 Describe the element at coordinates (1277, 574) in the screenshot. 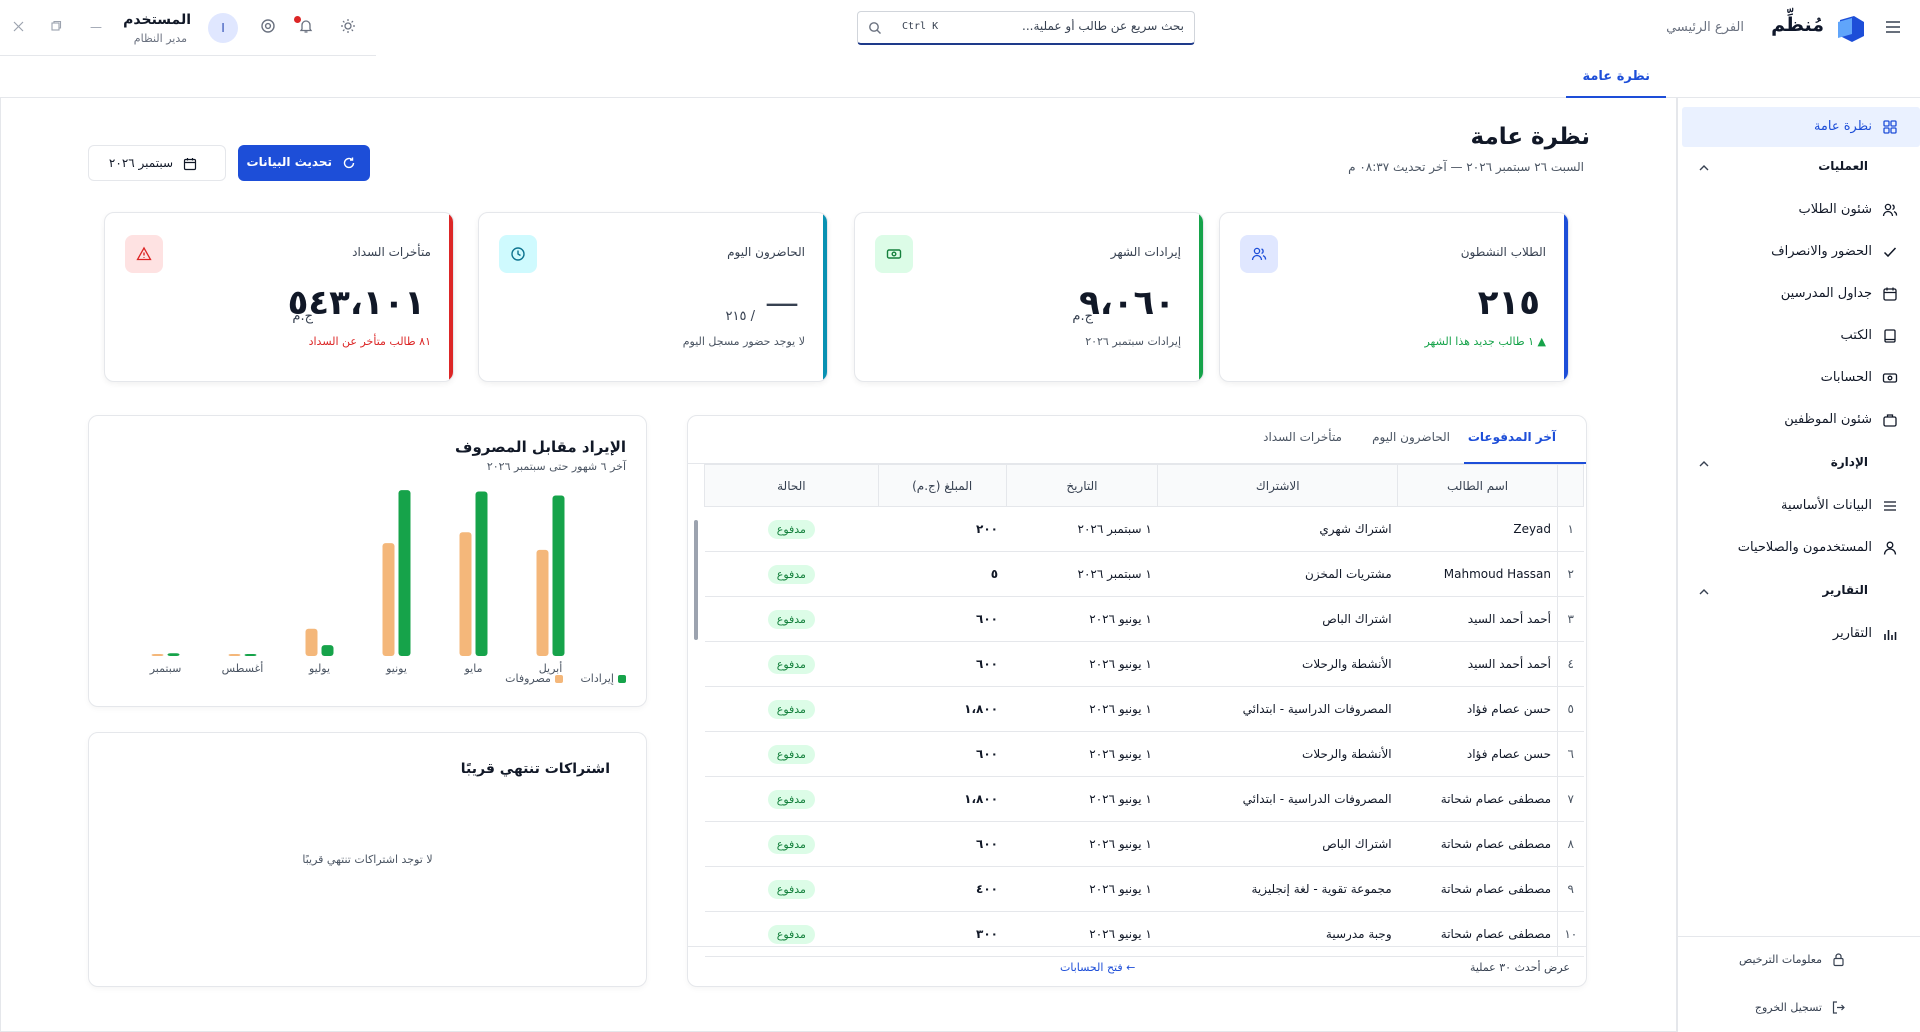

I see `subscription-cell: مشتريات المخزن` at that location.